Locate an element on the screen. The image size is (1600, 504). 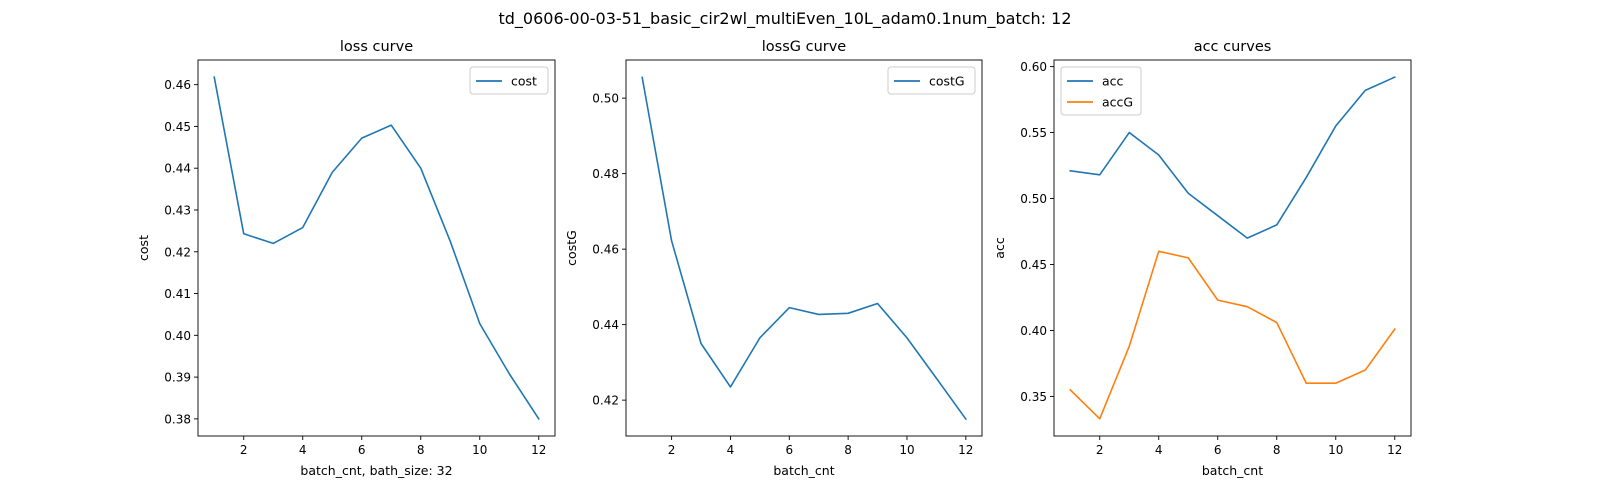
y-axis-label: acc is located at coordinates (999, 248).